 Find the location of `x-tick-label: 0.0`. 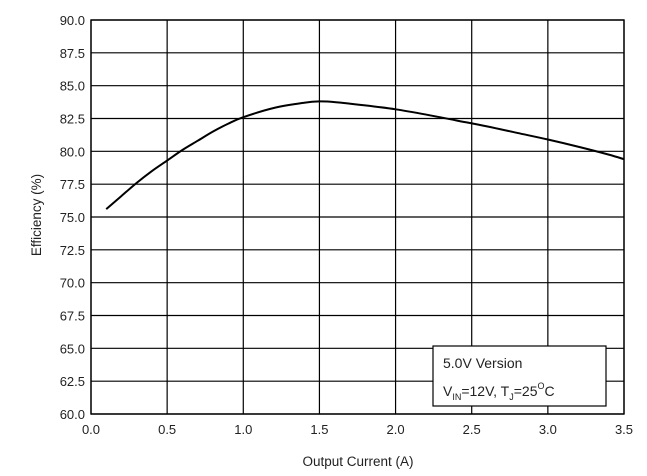

x-tick-label: 0.0 is located at coordinates (91, 429).